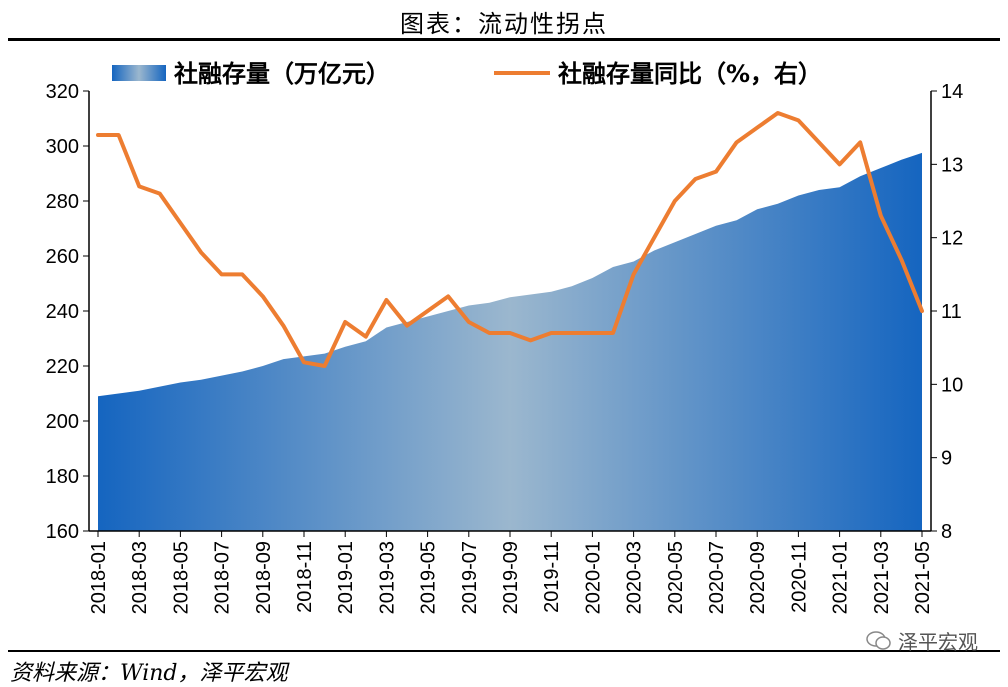 Image resolution: width=1008 pixels, height=687 pixels. Describe the element at coordinates (282, 74) in the screenshot. I see `legend-area-label: 社融存量（万亿元）` at that location.